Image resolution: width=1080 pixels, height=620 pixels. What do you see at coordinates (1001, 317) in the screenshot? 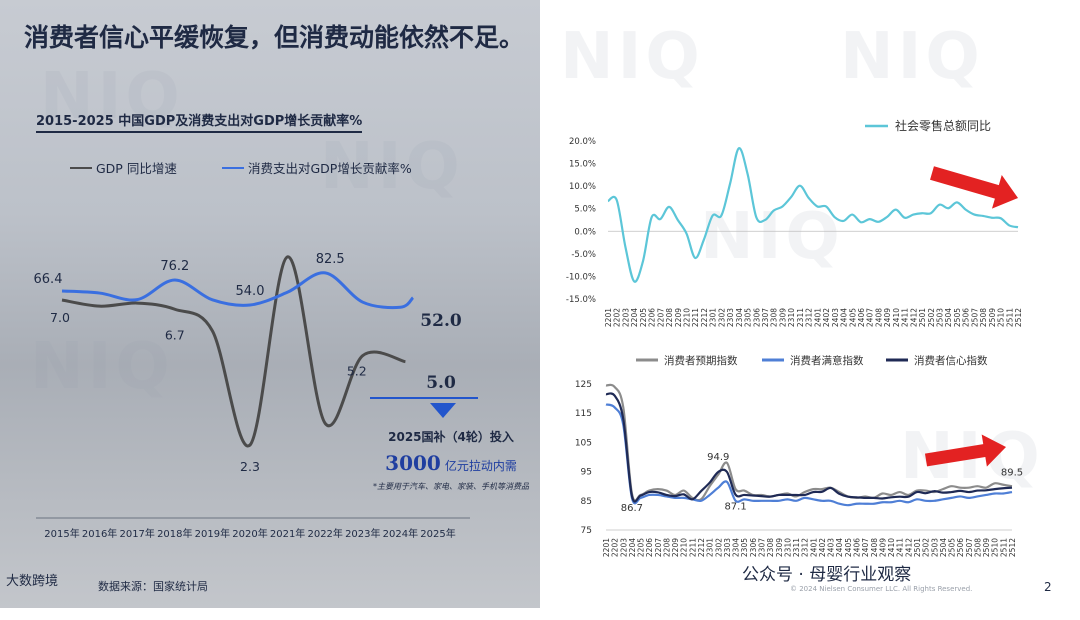
I see `retail-x-tick-label: 2510` at bounding box center [1001, 317].